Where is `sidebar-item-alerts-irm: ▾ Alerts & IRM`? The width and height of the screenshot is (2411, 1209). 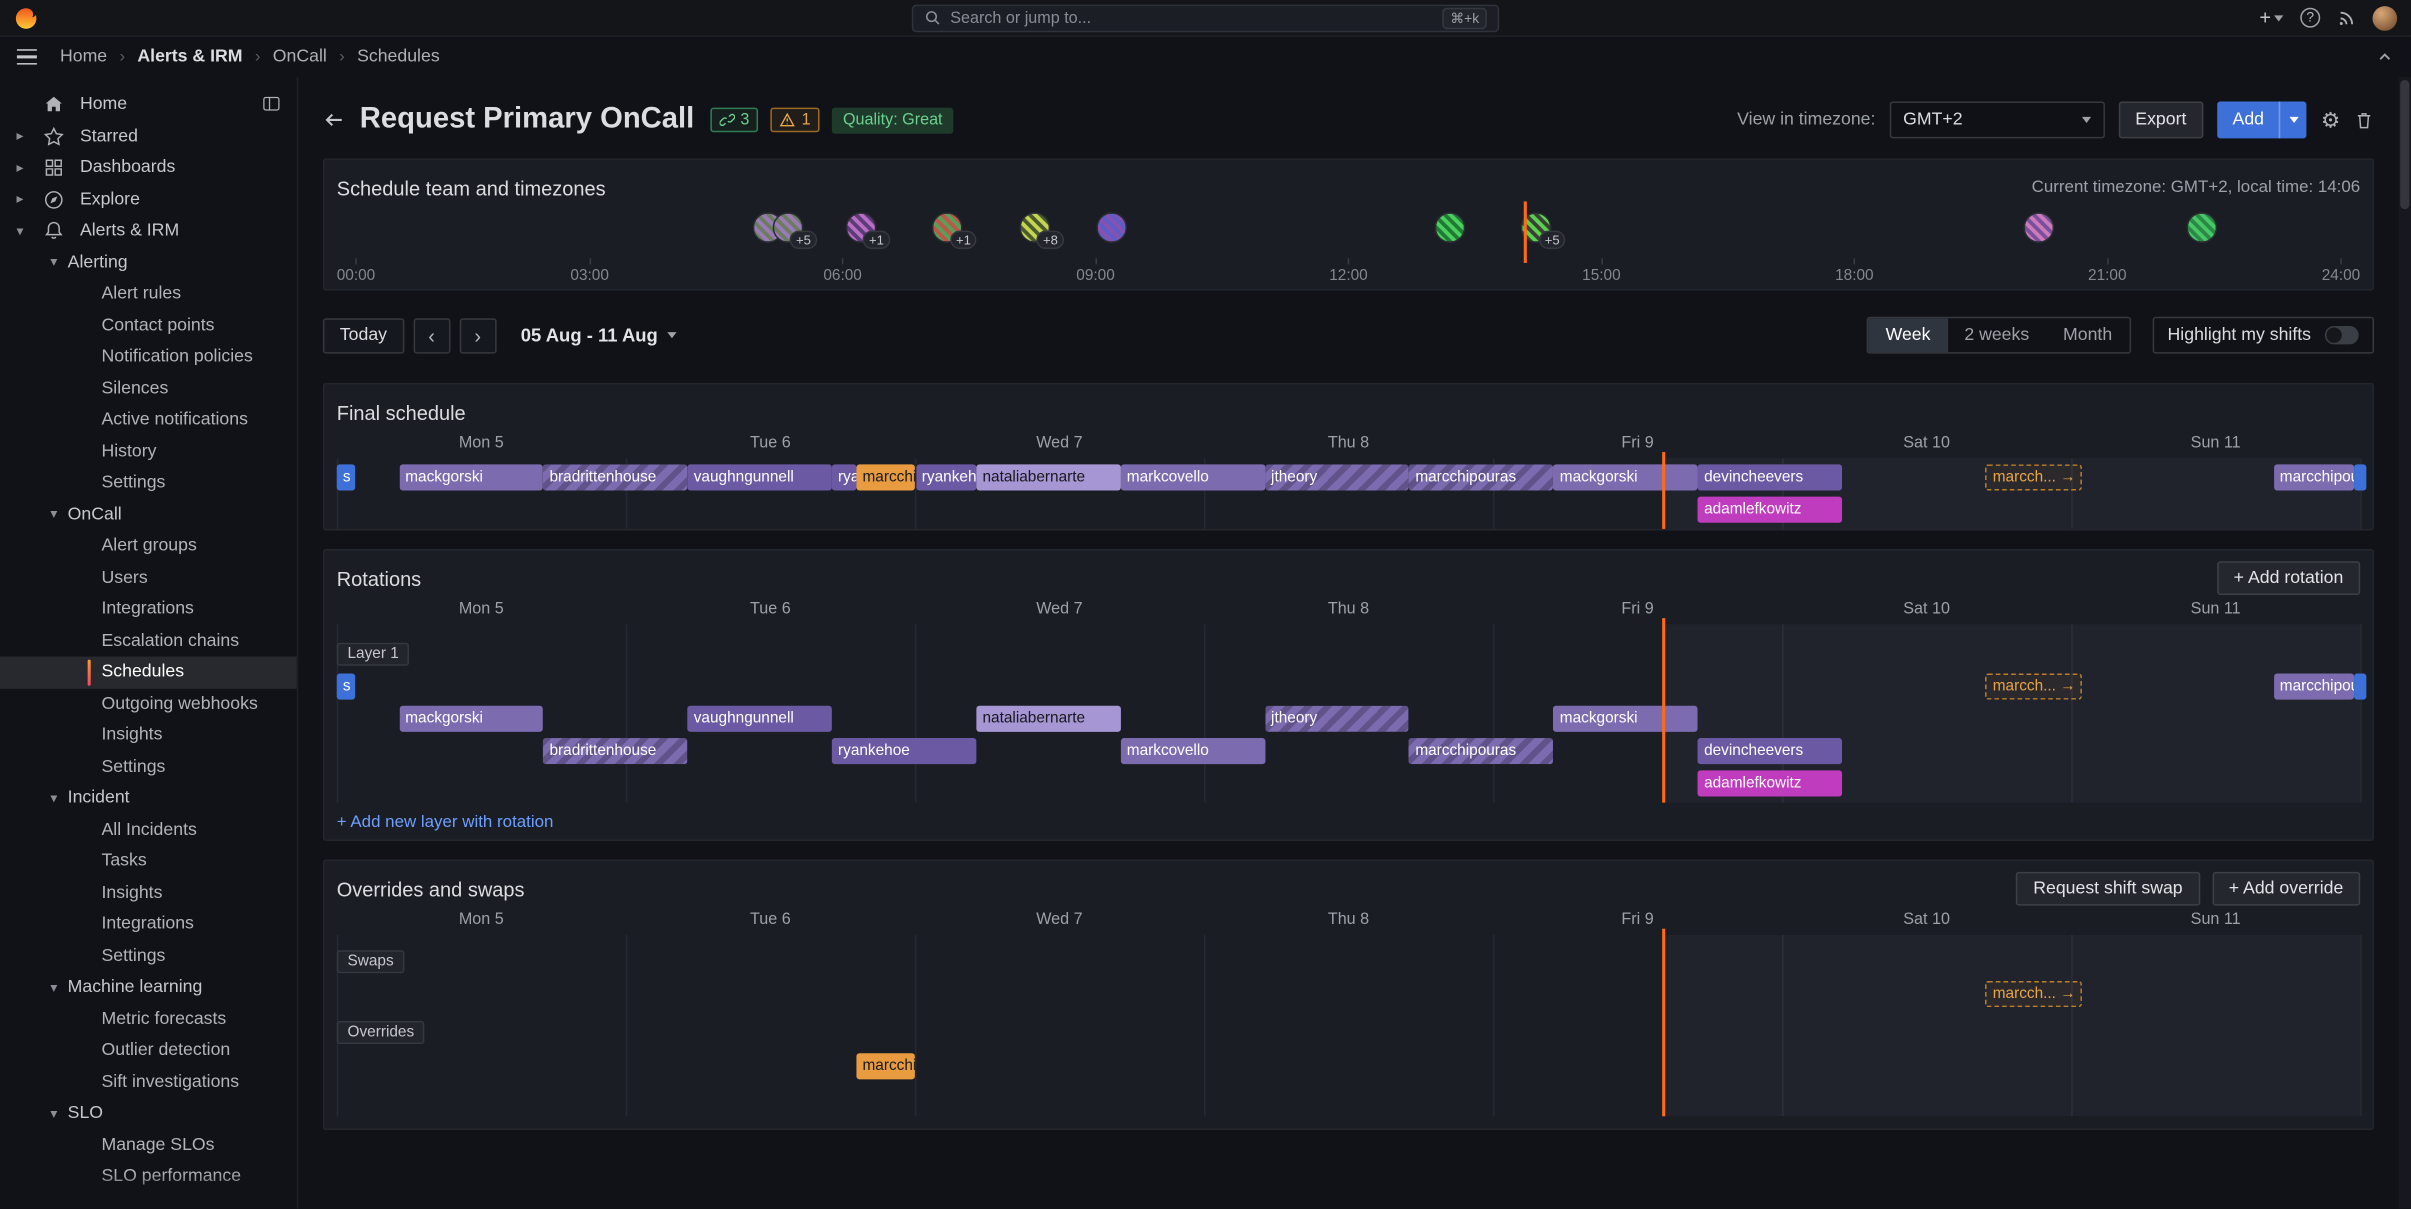
sidebar-item-alerts-irm: ▾ Alerts & IRM is located at coordinates (148, 231).